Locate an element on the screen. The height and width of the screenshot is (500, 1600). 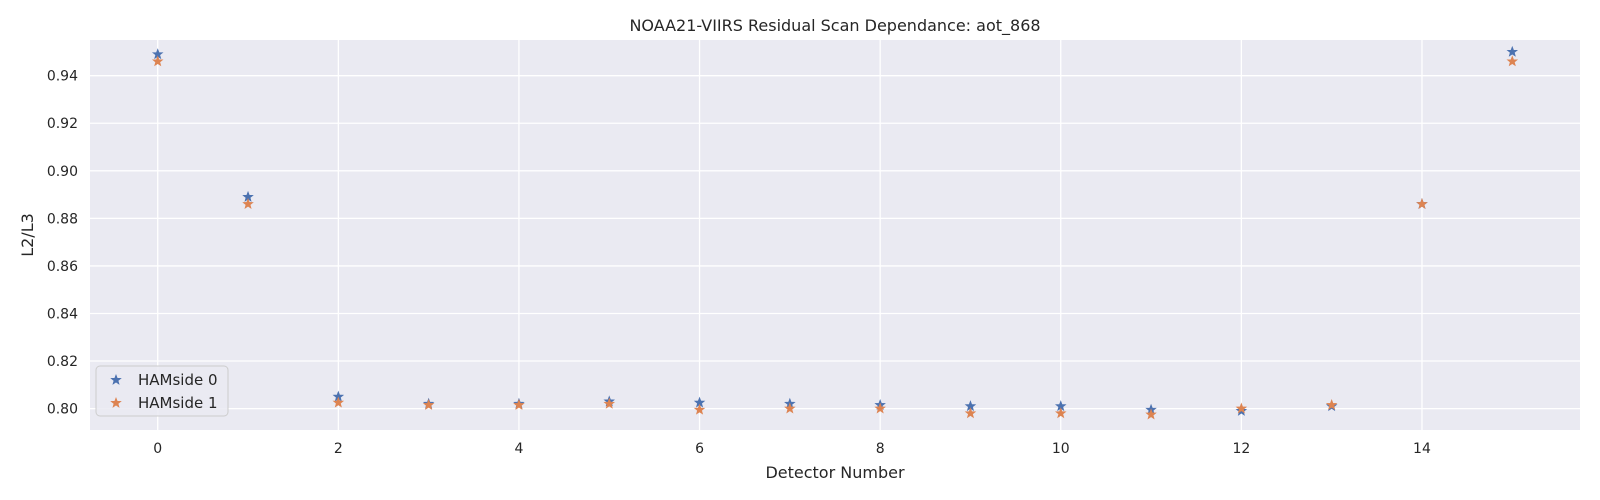
y-tick-label: 0.92 is located at coordinates (62, 124).